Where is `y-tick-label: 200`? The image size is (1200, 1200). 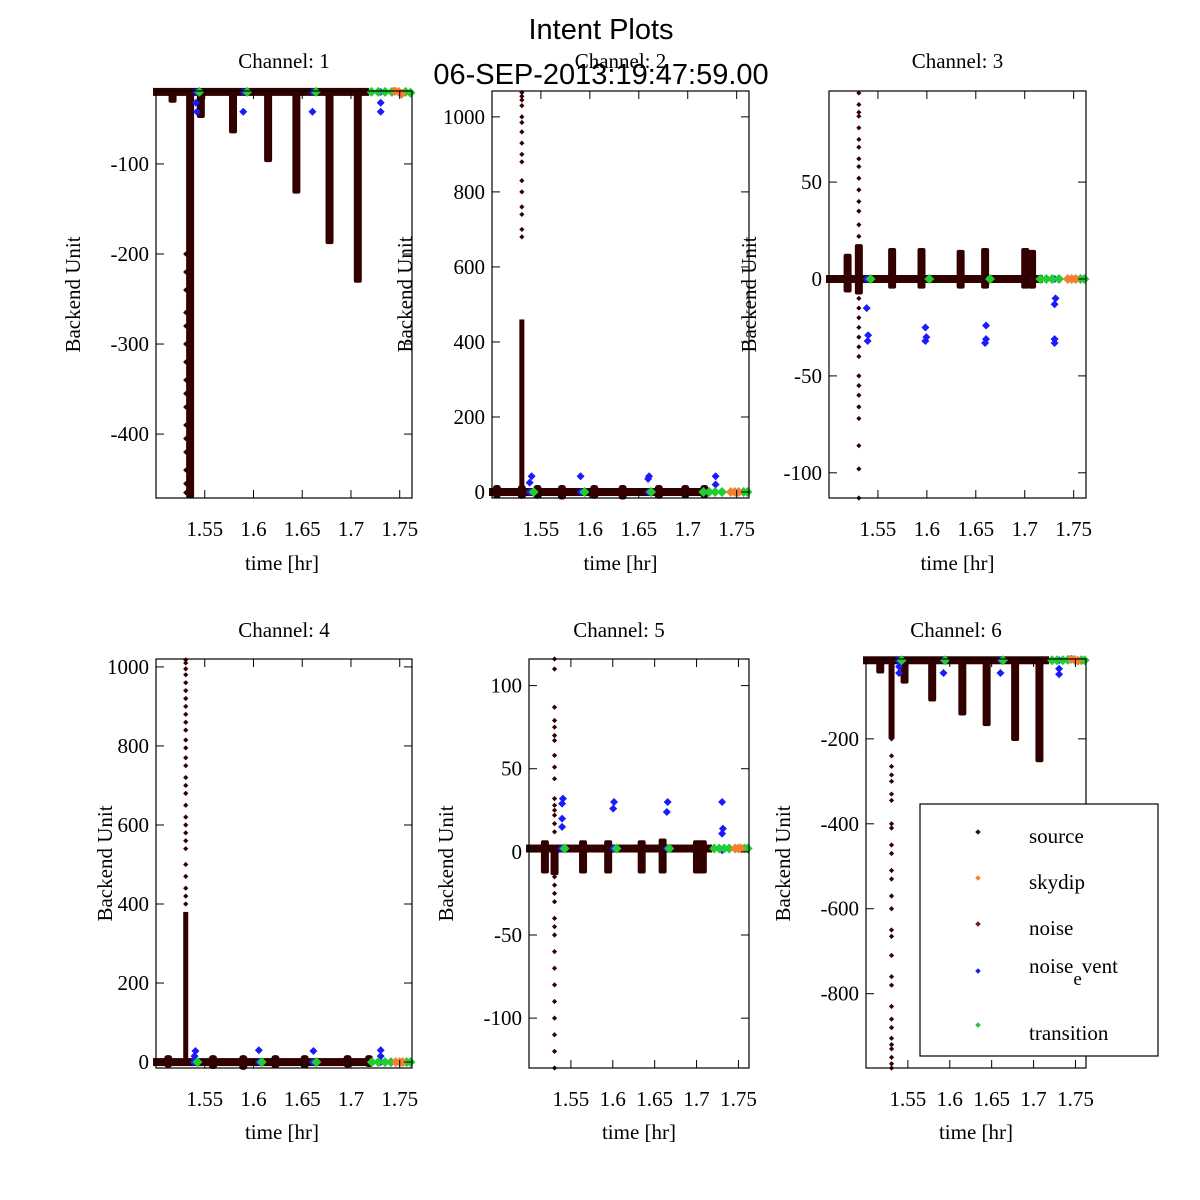
y-tick-label: 200 is located at coordinates (470, 417).